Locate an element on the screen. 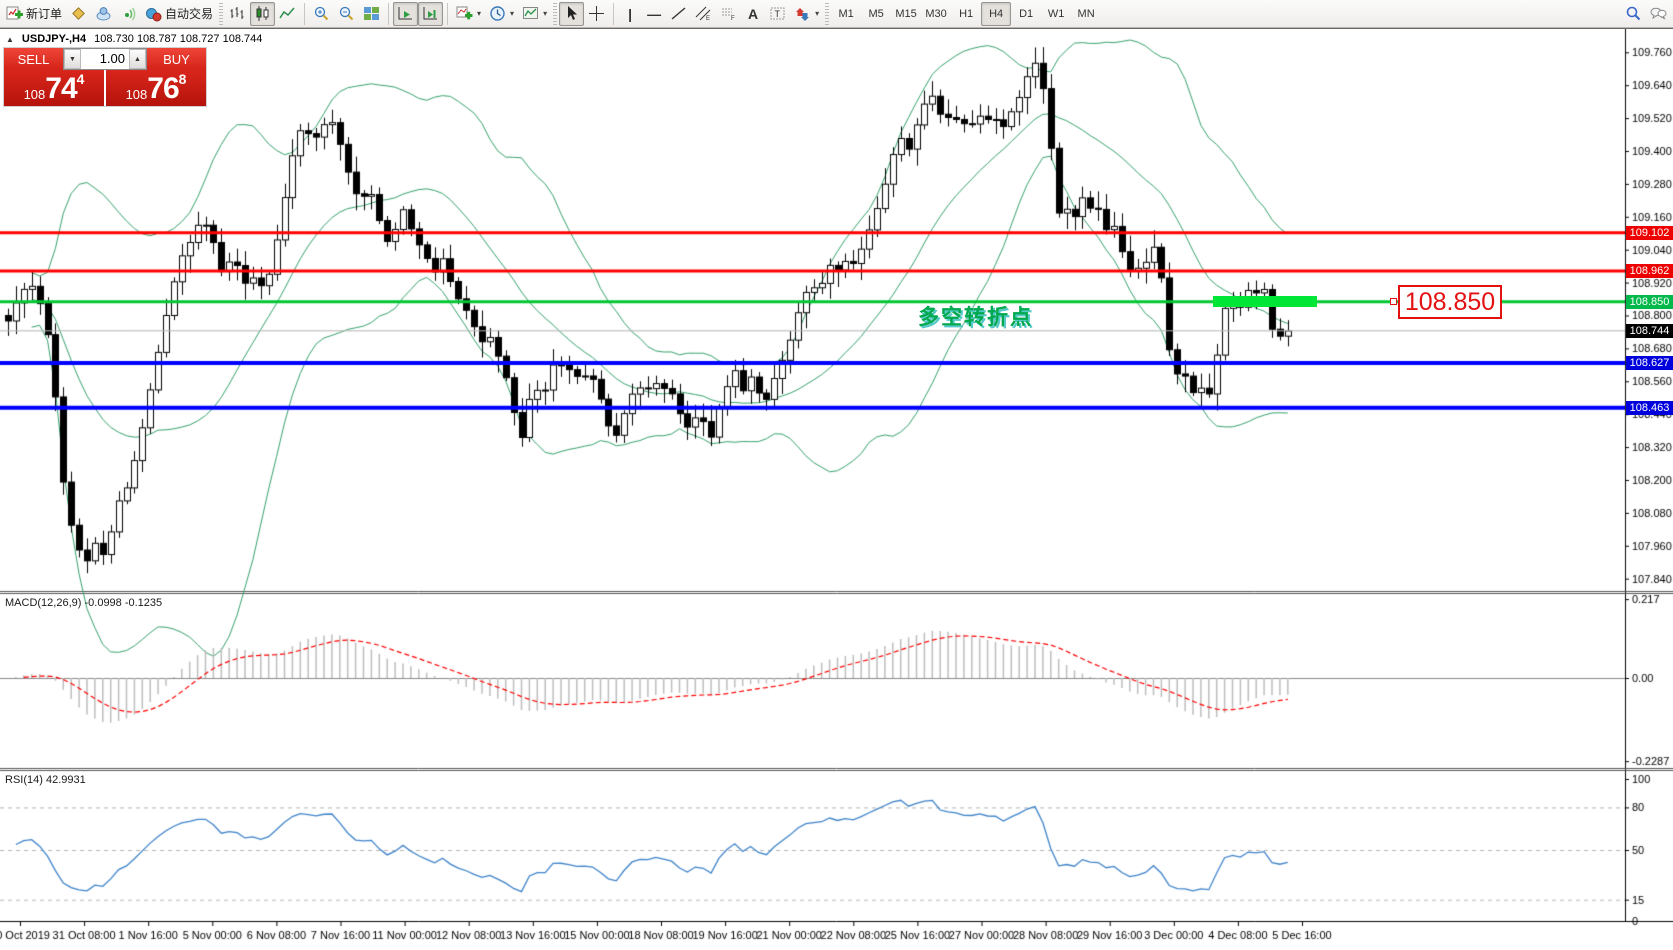 The image size is (1673, 950). search-icon is located at coordinates (1633, 13).